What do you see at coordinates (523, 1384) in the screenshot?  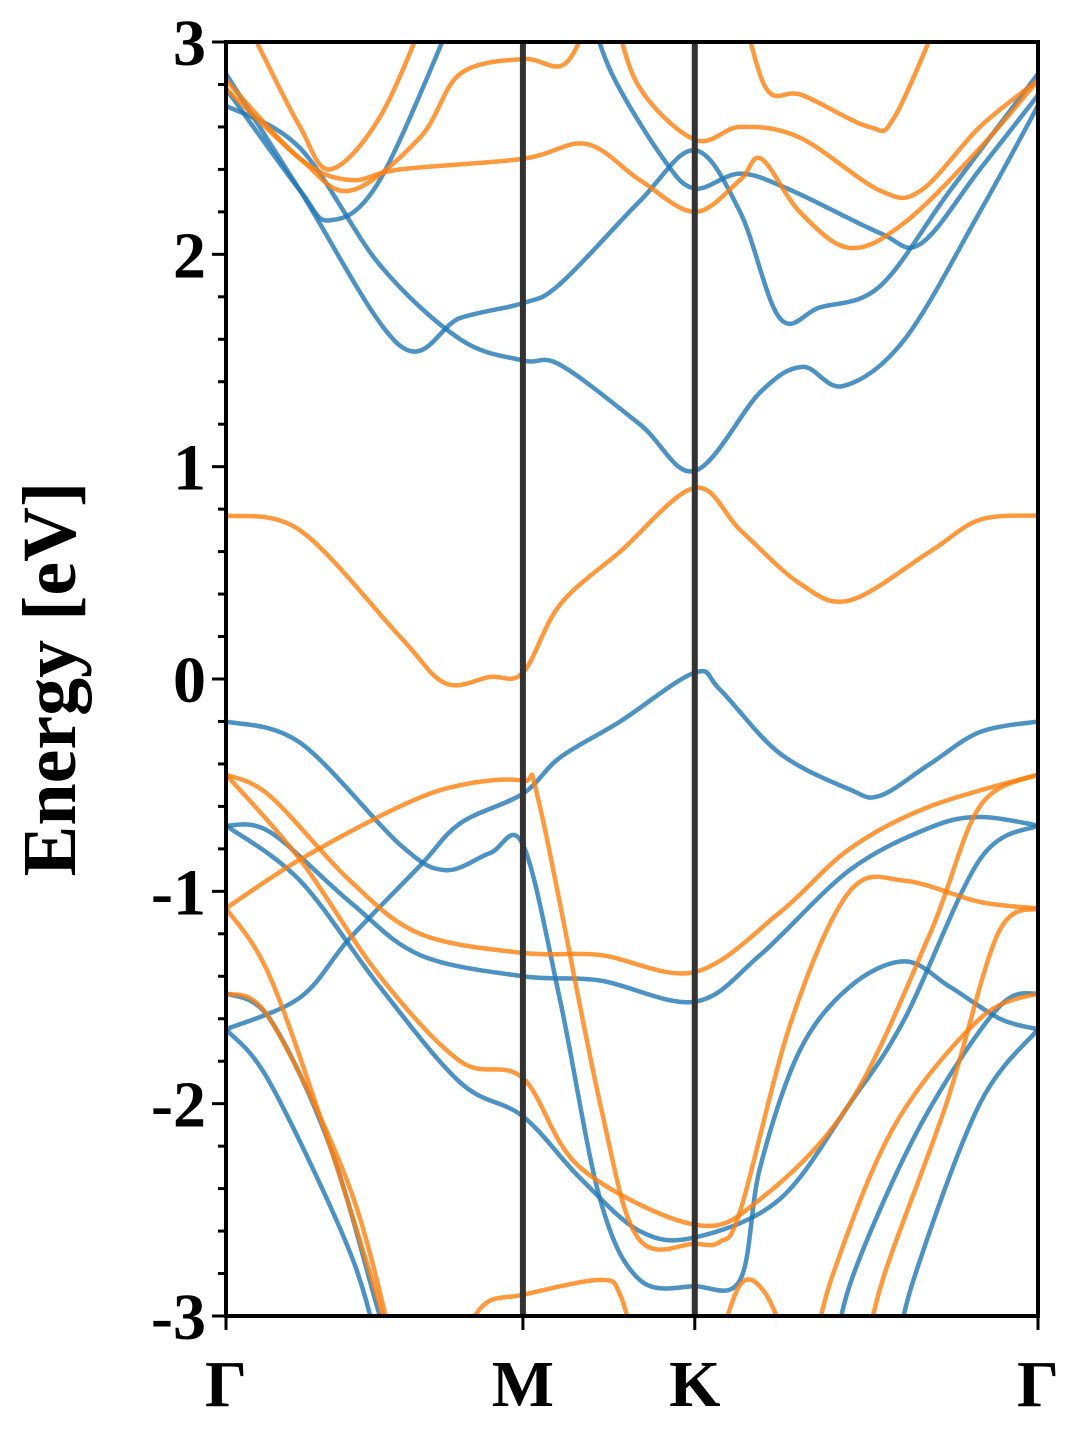 I see `x-tick-label: M` at bounding box center [523, 1384].